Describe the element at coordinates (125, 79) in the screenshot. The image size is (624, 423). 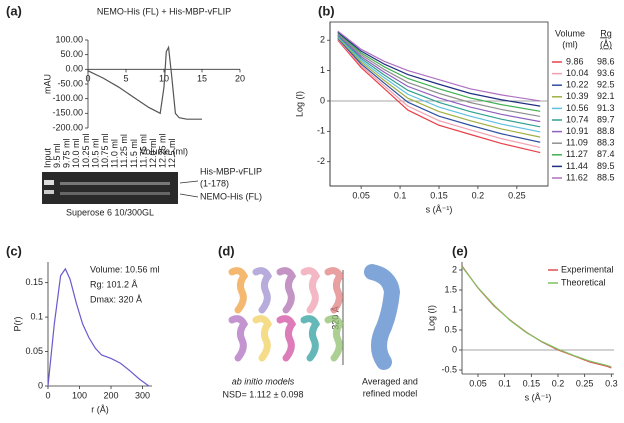
I see `x-tick-label: 5` at that location.